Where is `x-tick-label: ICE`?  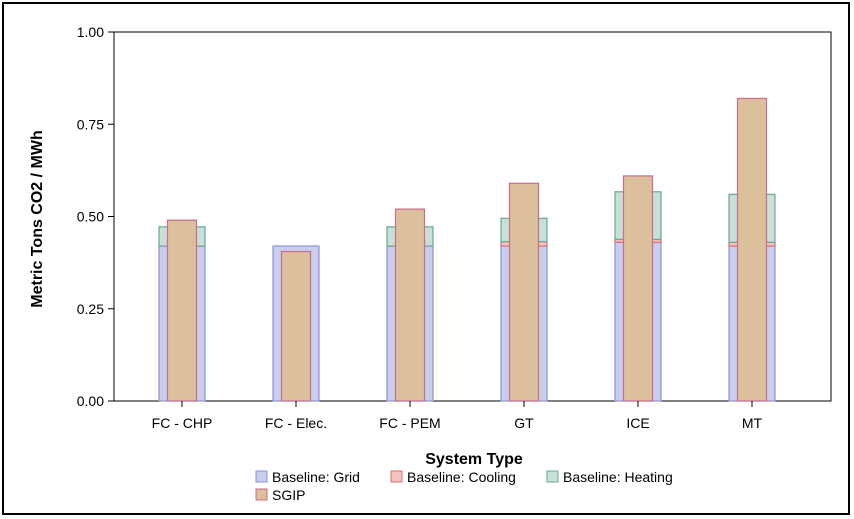 x-tick-label: ICE is located at coordinates (637, 423).